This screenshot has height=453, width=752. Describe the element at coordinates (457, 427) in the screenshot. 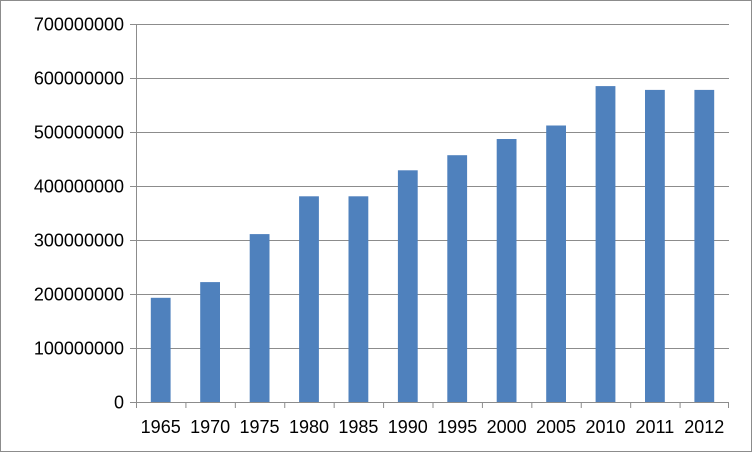

I see `x-tick-label: 1995` at that location.